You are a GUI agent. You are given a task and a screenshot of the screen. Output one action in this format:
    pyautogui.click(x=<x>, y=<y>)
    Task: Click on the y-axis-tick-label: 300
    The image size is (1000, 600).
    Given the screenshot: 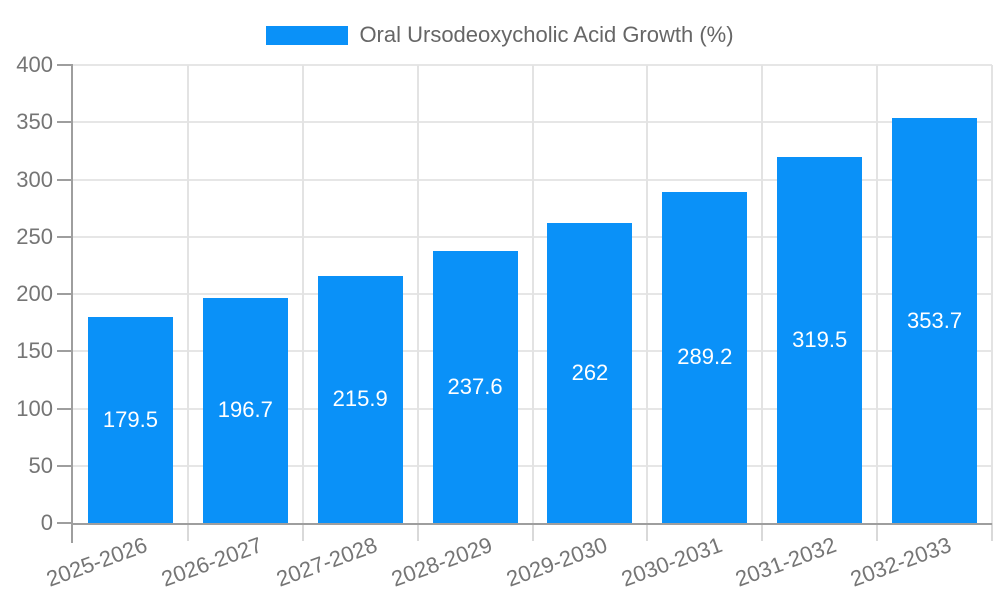 What is the action you would take?
    pyautogui.click(x=34, y=179)
    